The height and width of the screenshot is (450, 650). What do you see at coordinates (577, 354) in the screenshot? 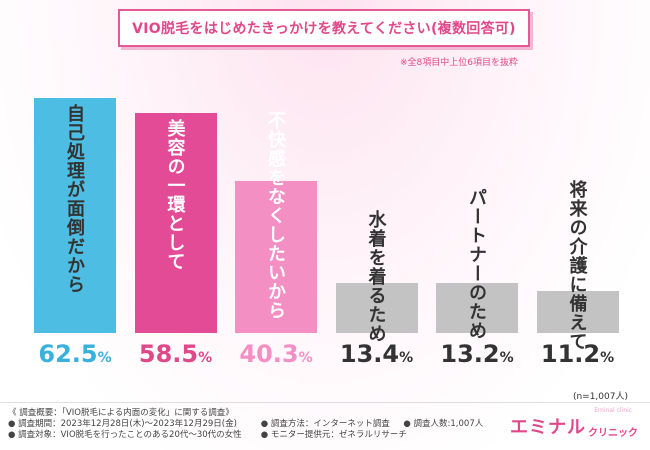
I see `value-label-6: 11.2%` at bounding box center [577, 354].